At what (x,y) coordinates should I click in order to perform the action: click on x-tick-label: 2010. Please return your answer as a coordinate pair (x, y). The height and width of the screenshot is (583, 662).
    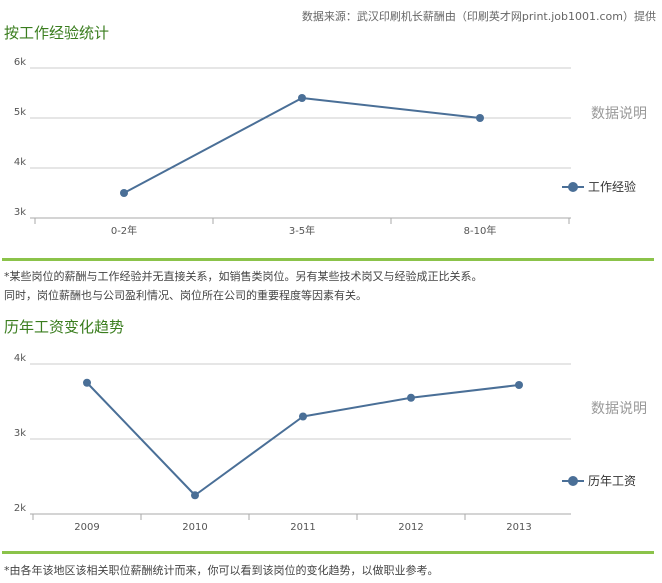
    Looking at the image, I should click on (194, 527).